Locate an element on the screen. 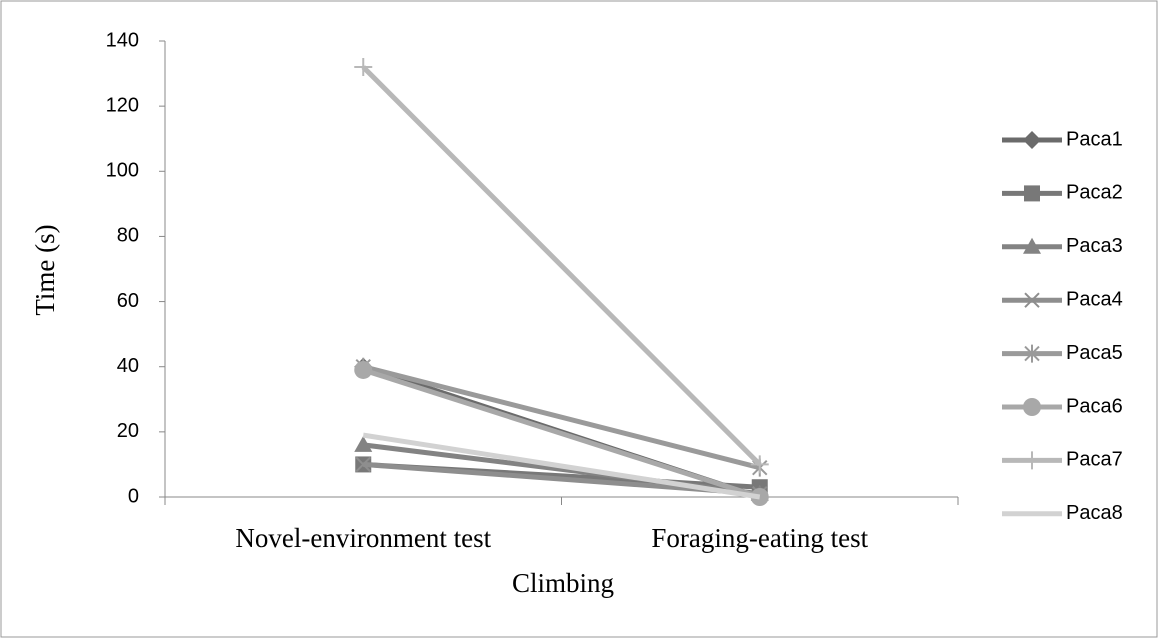  legend-label: Paca3 is located at coordinates (1094, 246).